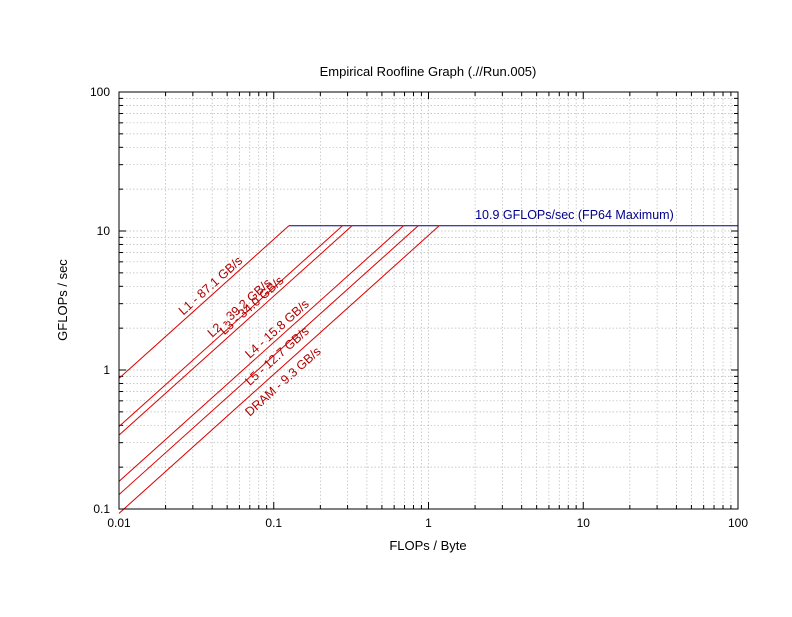  What do you see at coordinates (428, 523) in the screenshot?
I see `x-tick-label: 1` at bounding box center [428, 523].